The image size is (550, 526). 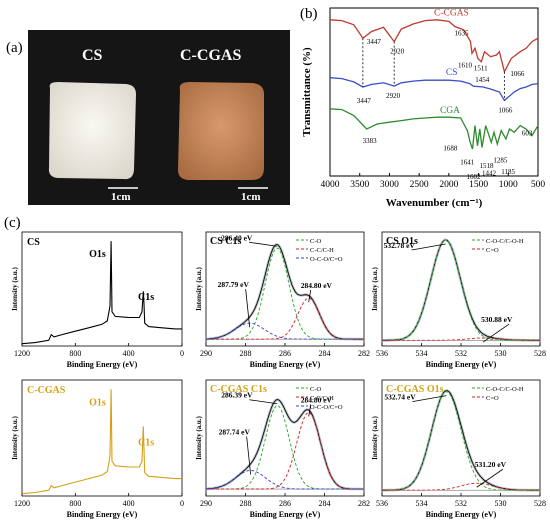 I want to click on ccgas-c1s-envelope-line, so click(x=285, y=444).